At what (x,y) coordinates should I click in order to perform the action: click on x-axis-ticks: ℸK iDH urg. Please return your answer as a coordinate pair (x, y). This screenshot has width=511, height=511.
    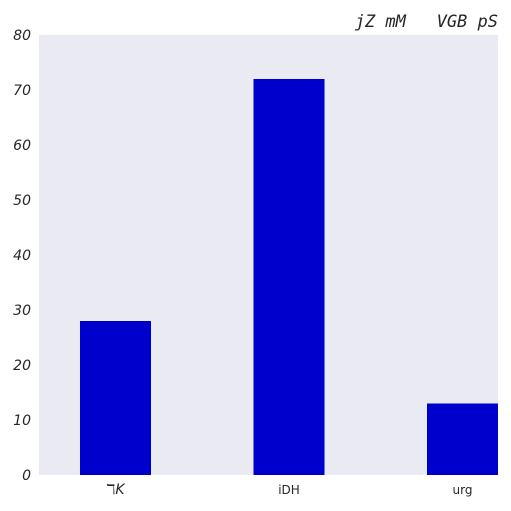
    Looking at the image, I should click on (289, 490).